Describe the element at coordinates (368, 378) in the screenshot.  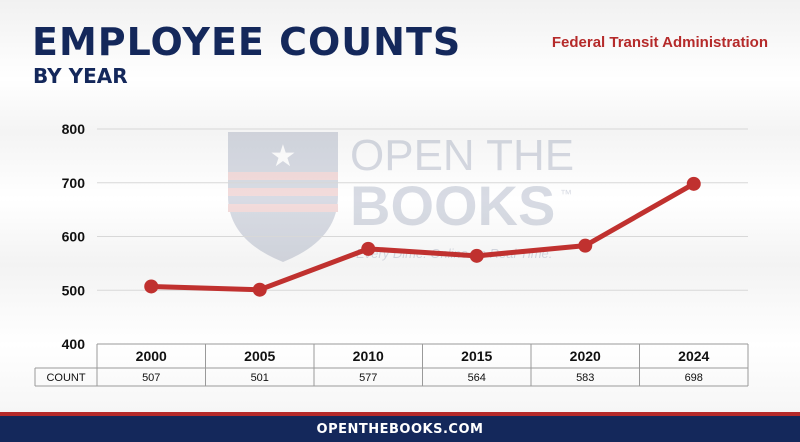
I see `table-cell: 577` at that location.